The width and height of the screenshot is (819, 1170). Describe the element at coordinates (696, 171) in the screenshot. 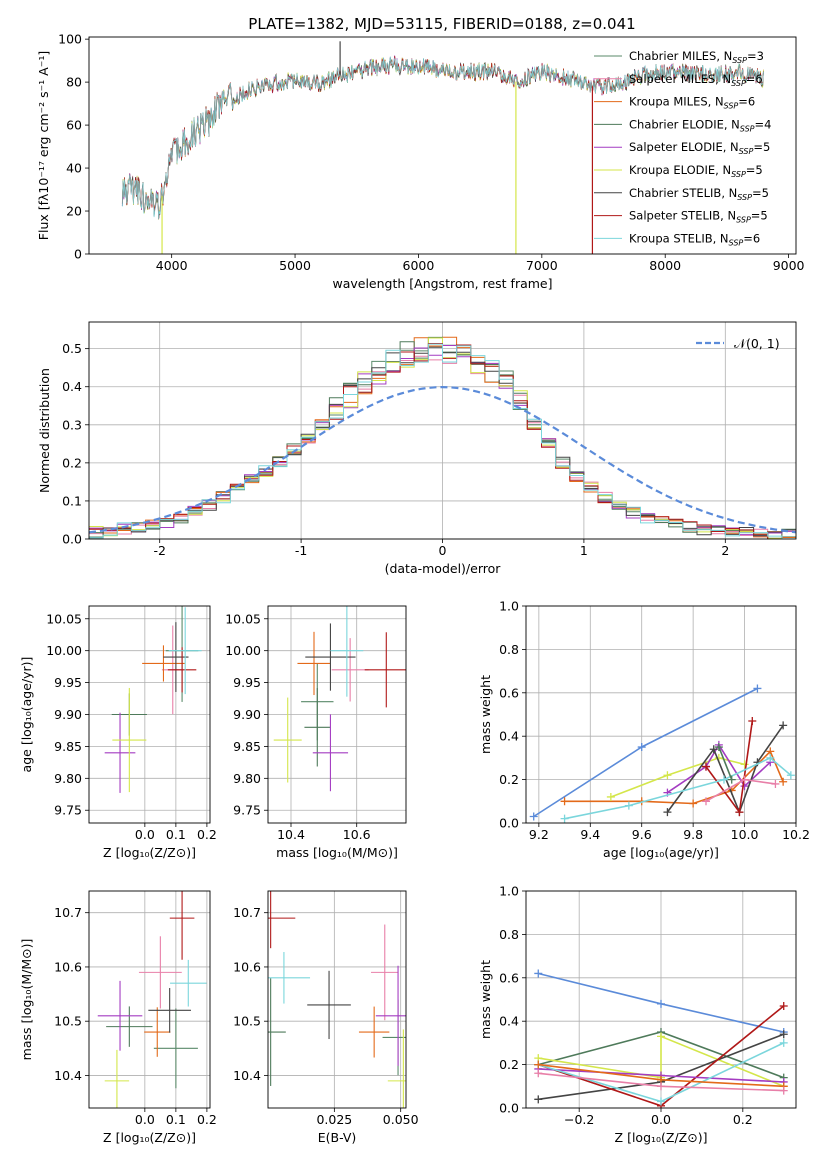

I see `legend-label: Kroupa ELODIE, NSSP=5` at that location.